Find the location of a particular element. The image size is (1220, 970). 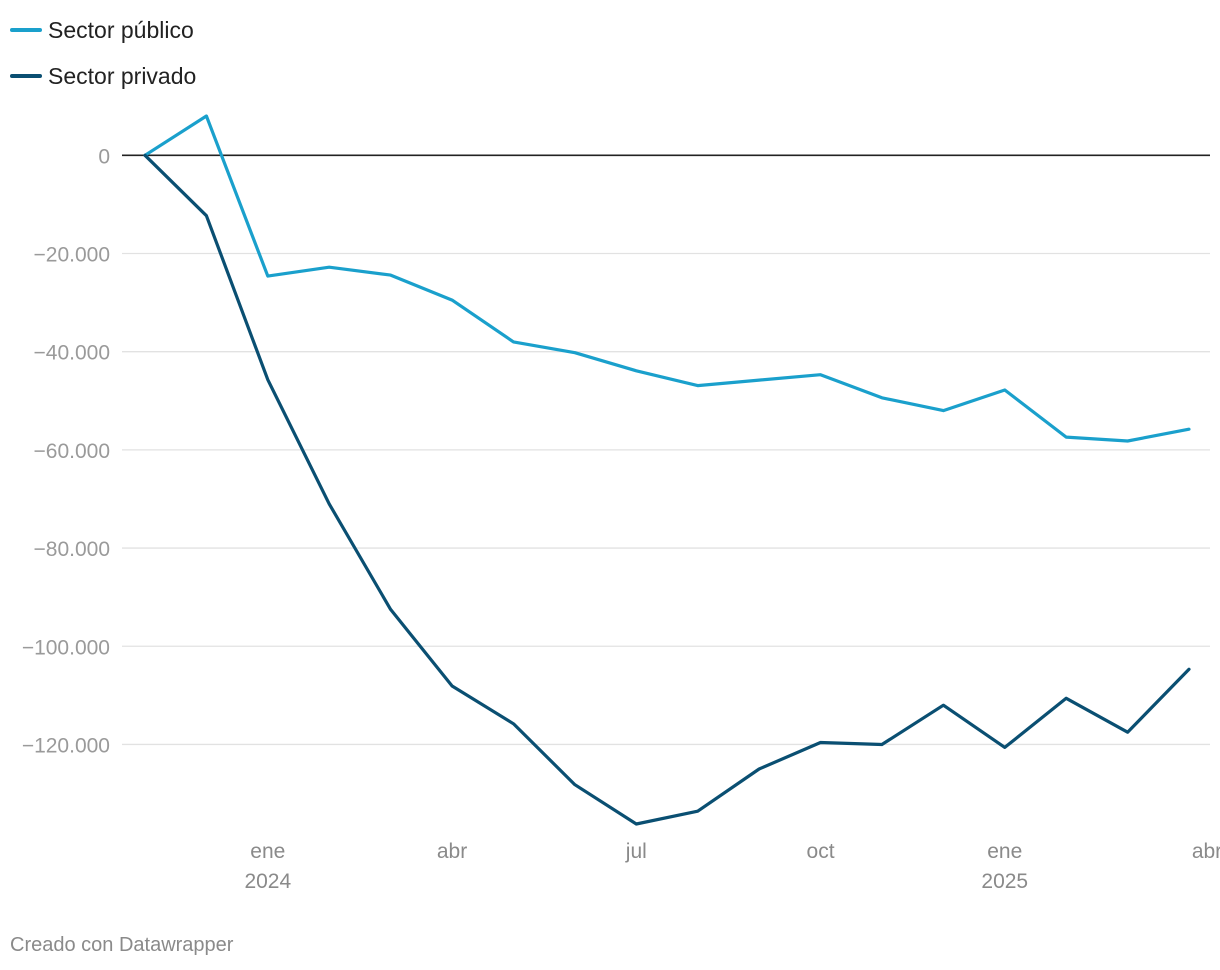

legend-swatch-sector-privado is located at coordinates (26, 76).